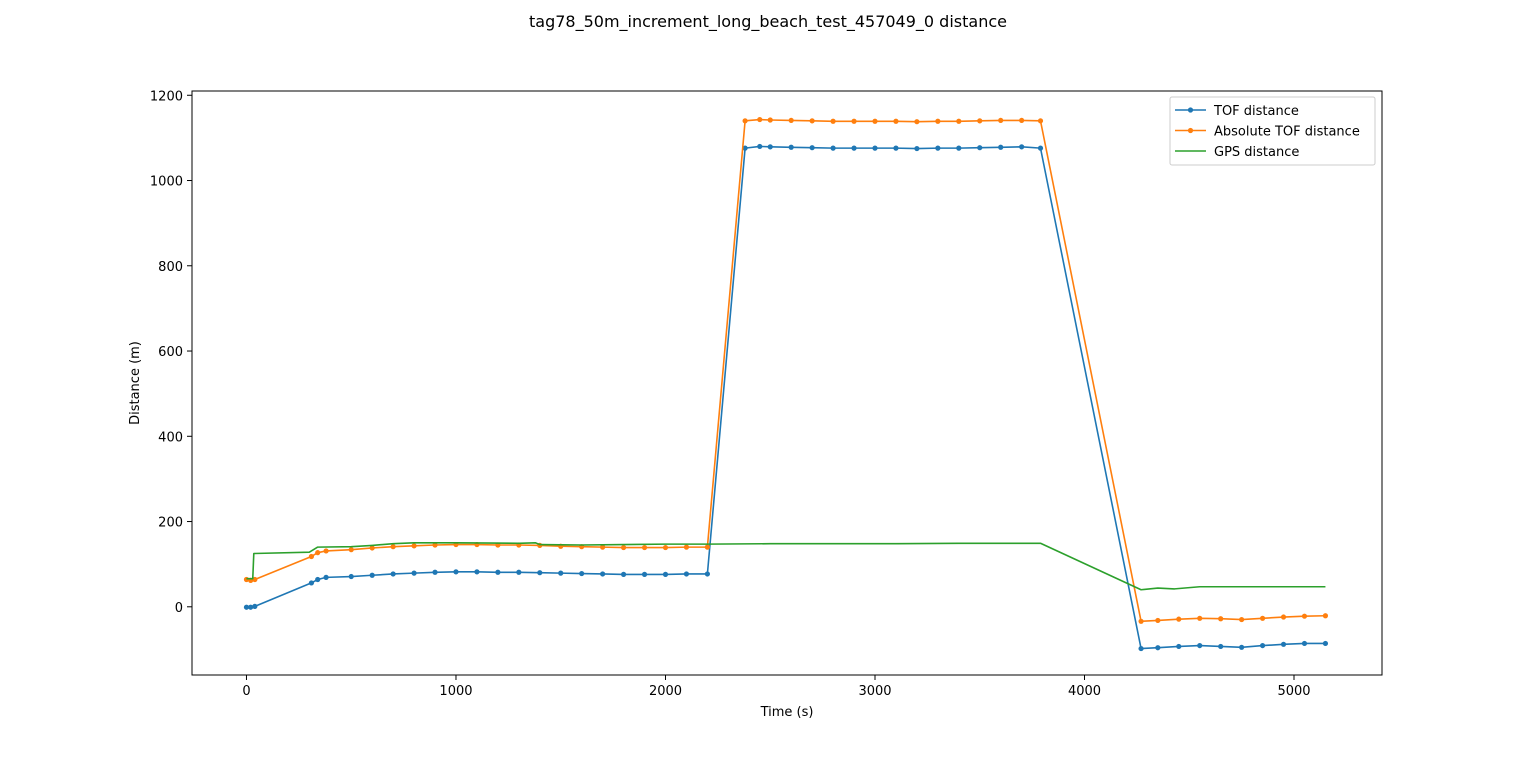 Image resolution: width=1536 pixels, height=763 pixels. Describe the element at coordinates (1293, 691) in the screenshot. I see `x-tick-label: 5000` at that location.